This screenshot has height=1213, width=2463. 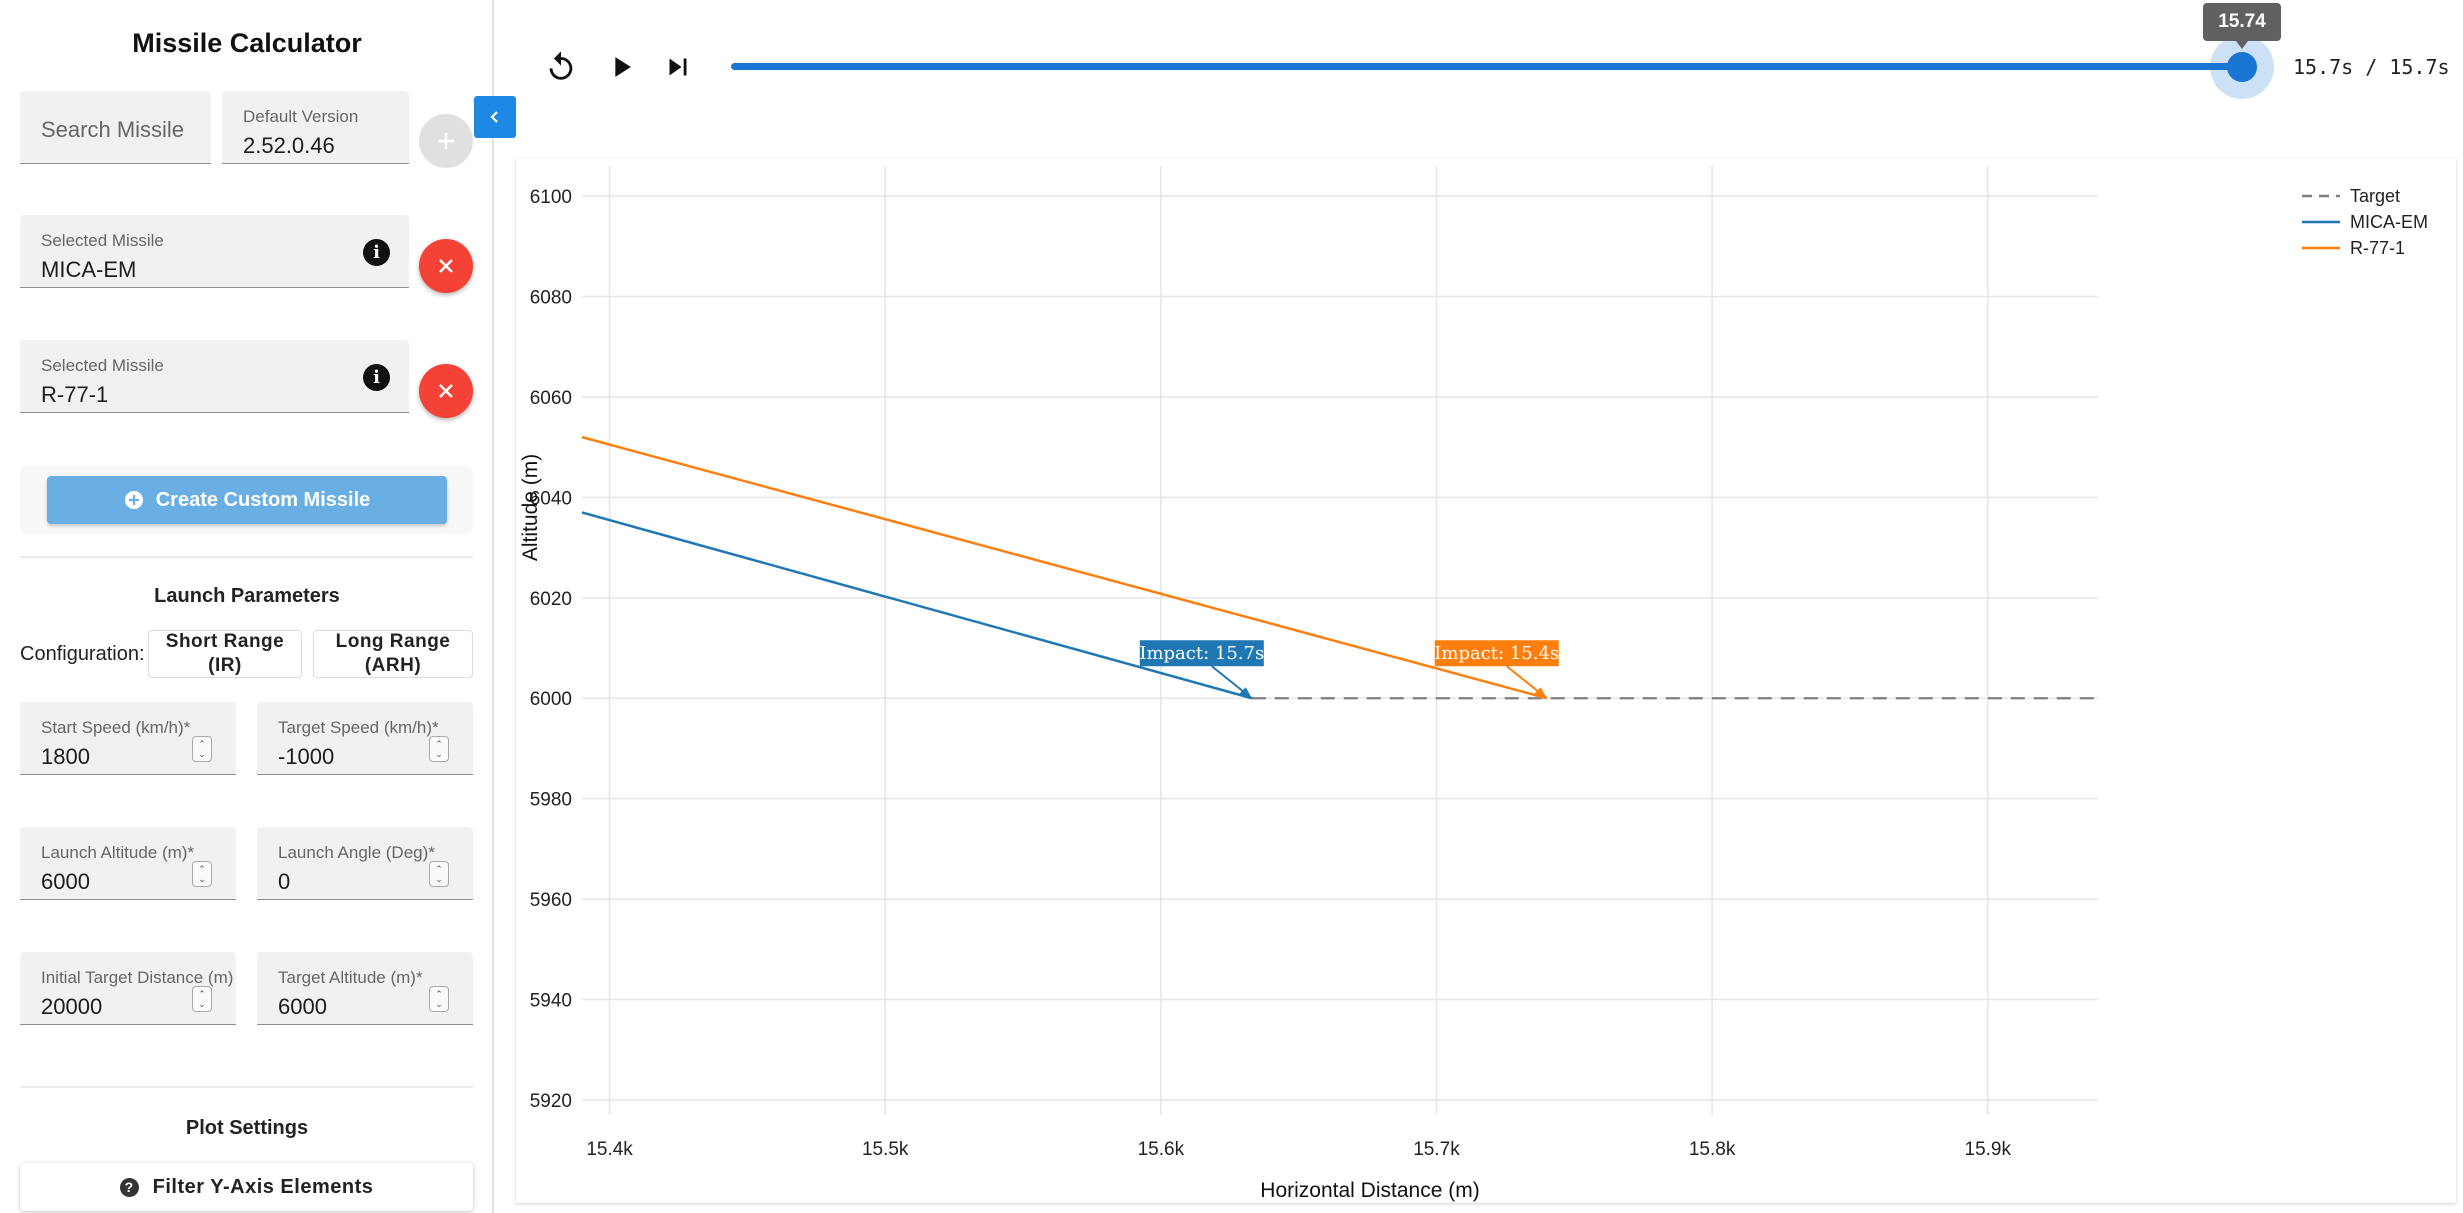 I want to click on add-missile-button, so click(x=446, y=141).